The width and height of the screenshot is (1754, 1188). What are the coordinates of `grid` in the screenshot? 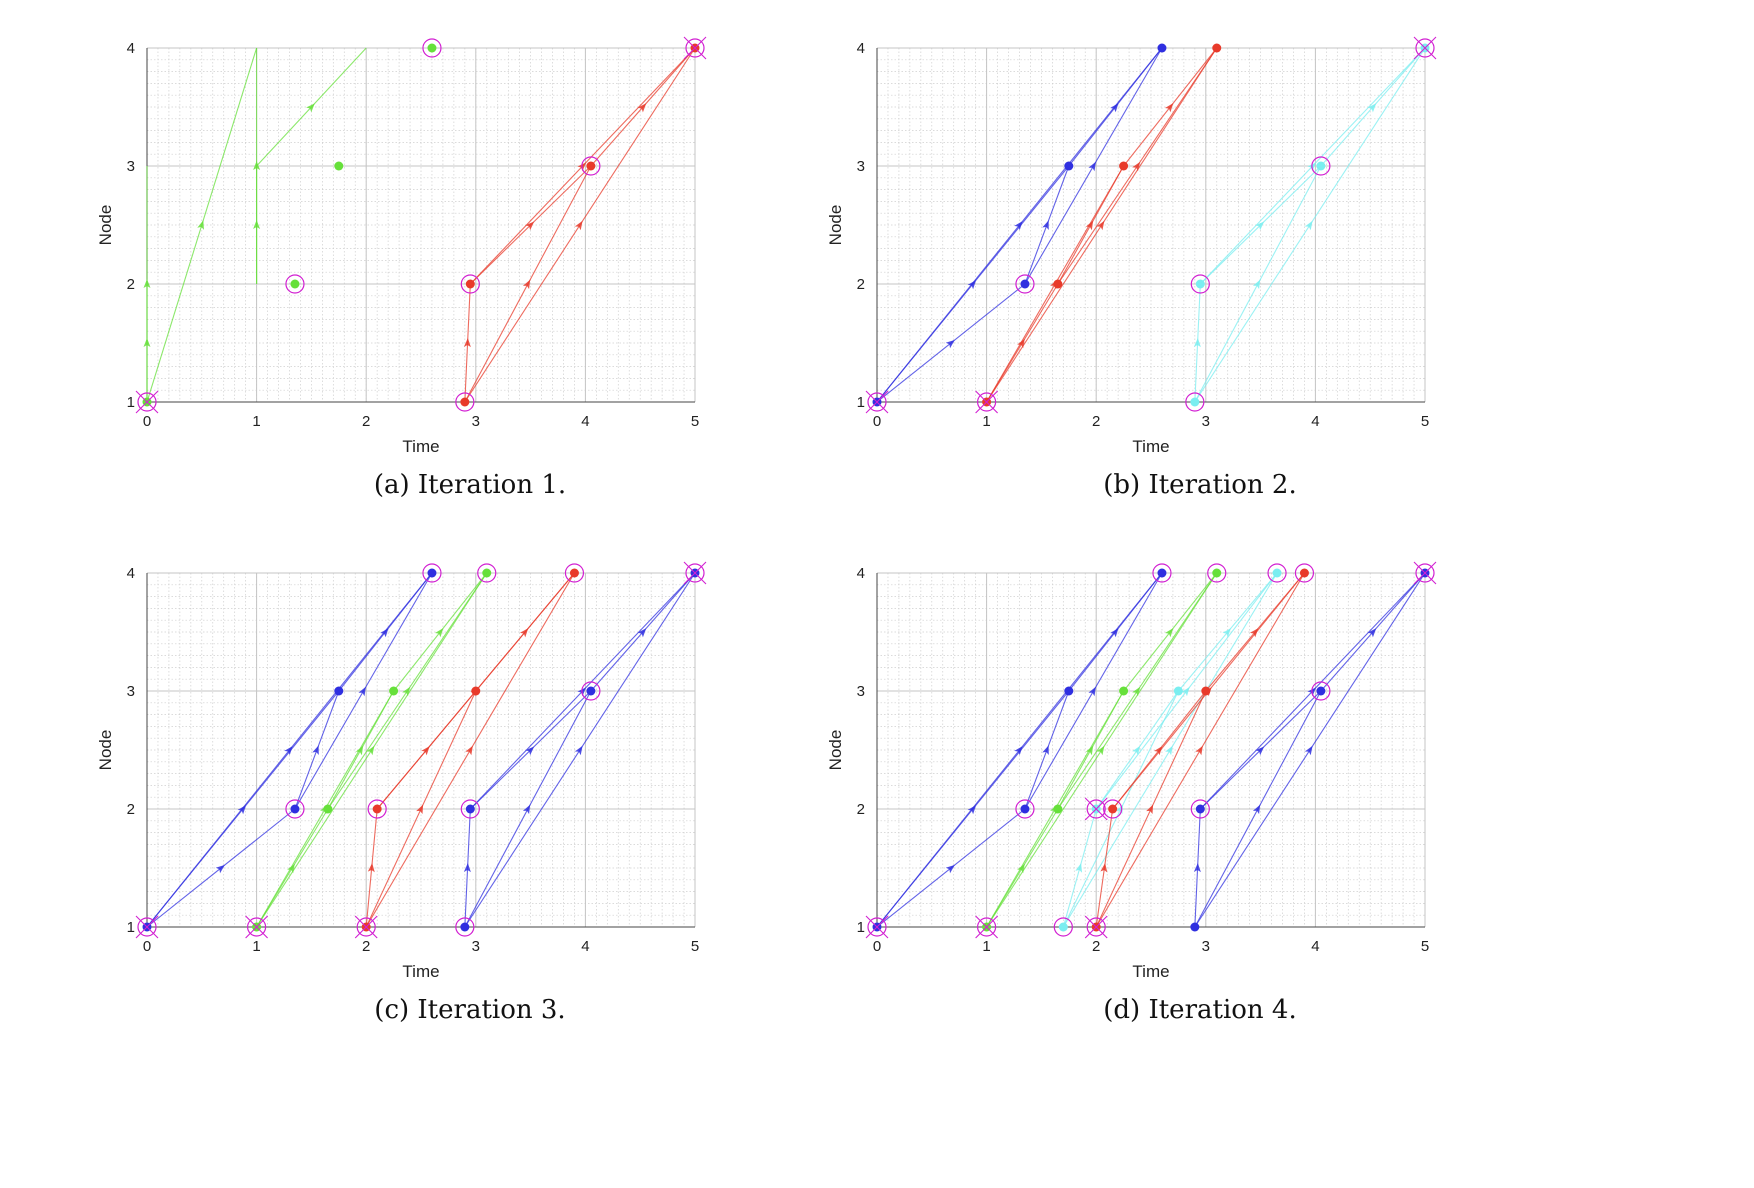 It's located at (421, 750).